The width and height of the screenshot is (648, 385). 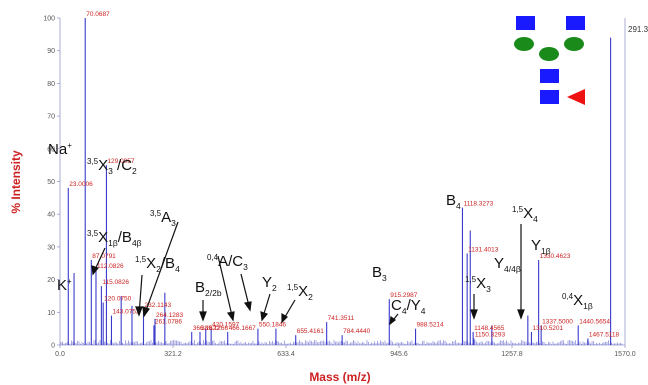 What do you see at coordinates (489, 328) in the screenshot?
I see `peak-label: 1148.4565` at bounding box center [489, 328].